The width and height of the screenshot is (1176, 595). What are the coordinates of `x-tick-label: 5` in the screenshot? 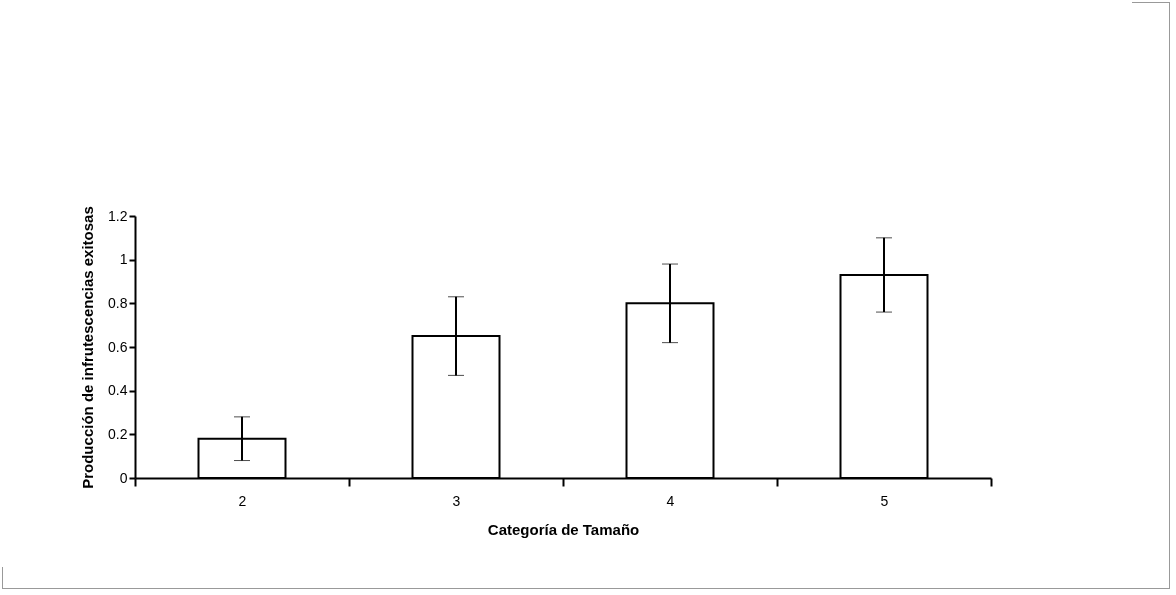 It's located at (884, 500).